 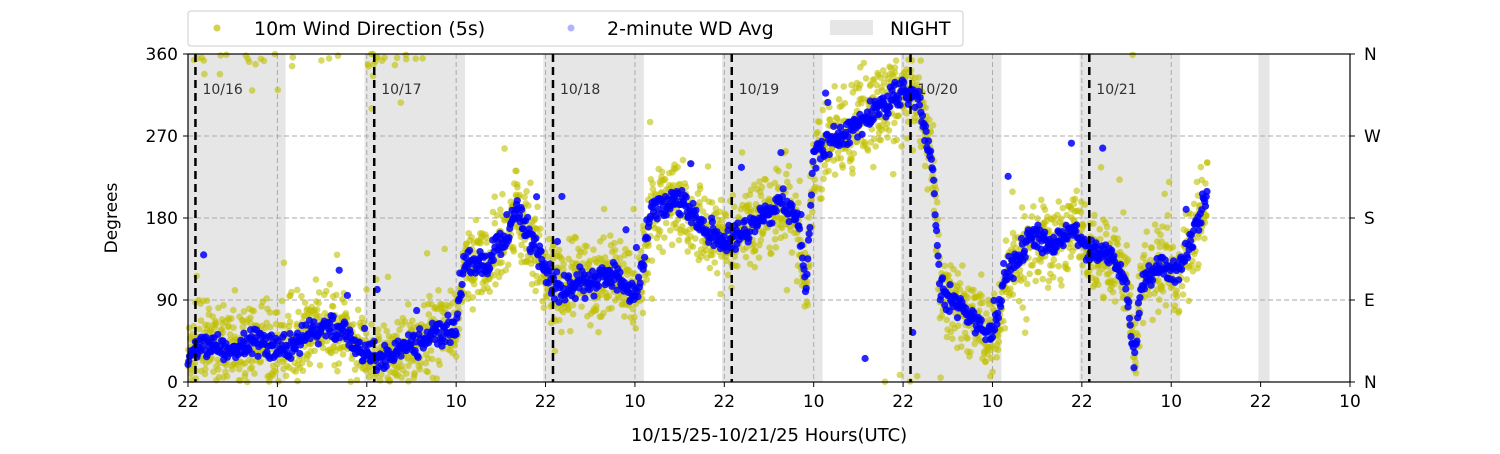 I want to click on x-tick-label: 22, so click(x=546, y=402).